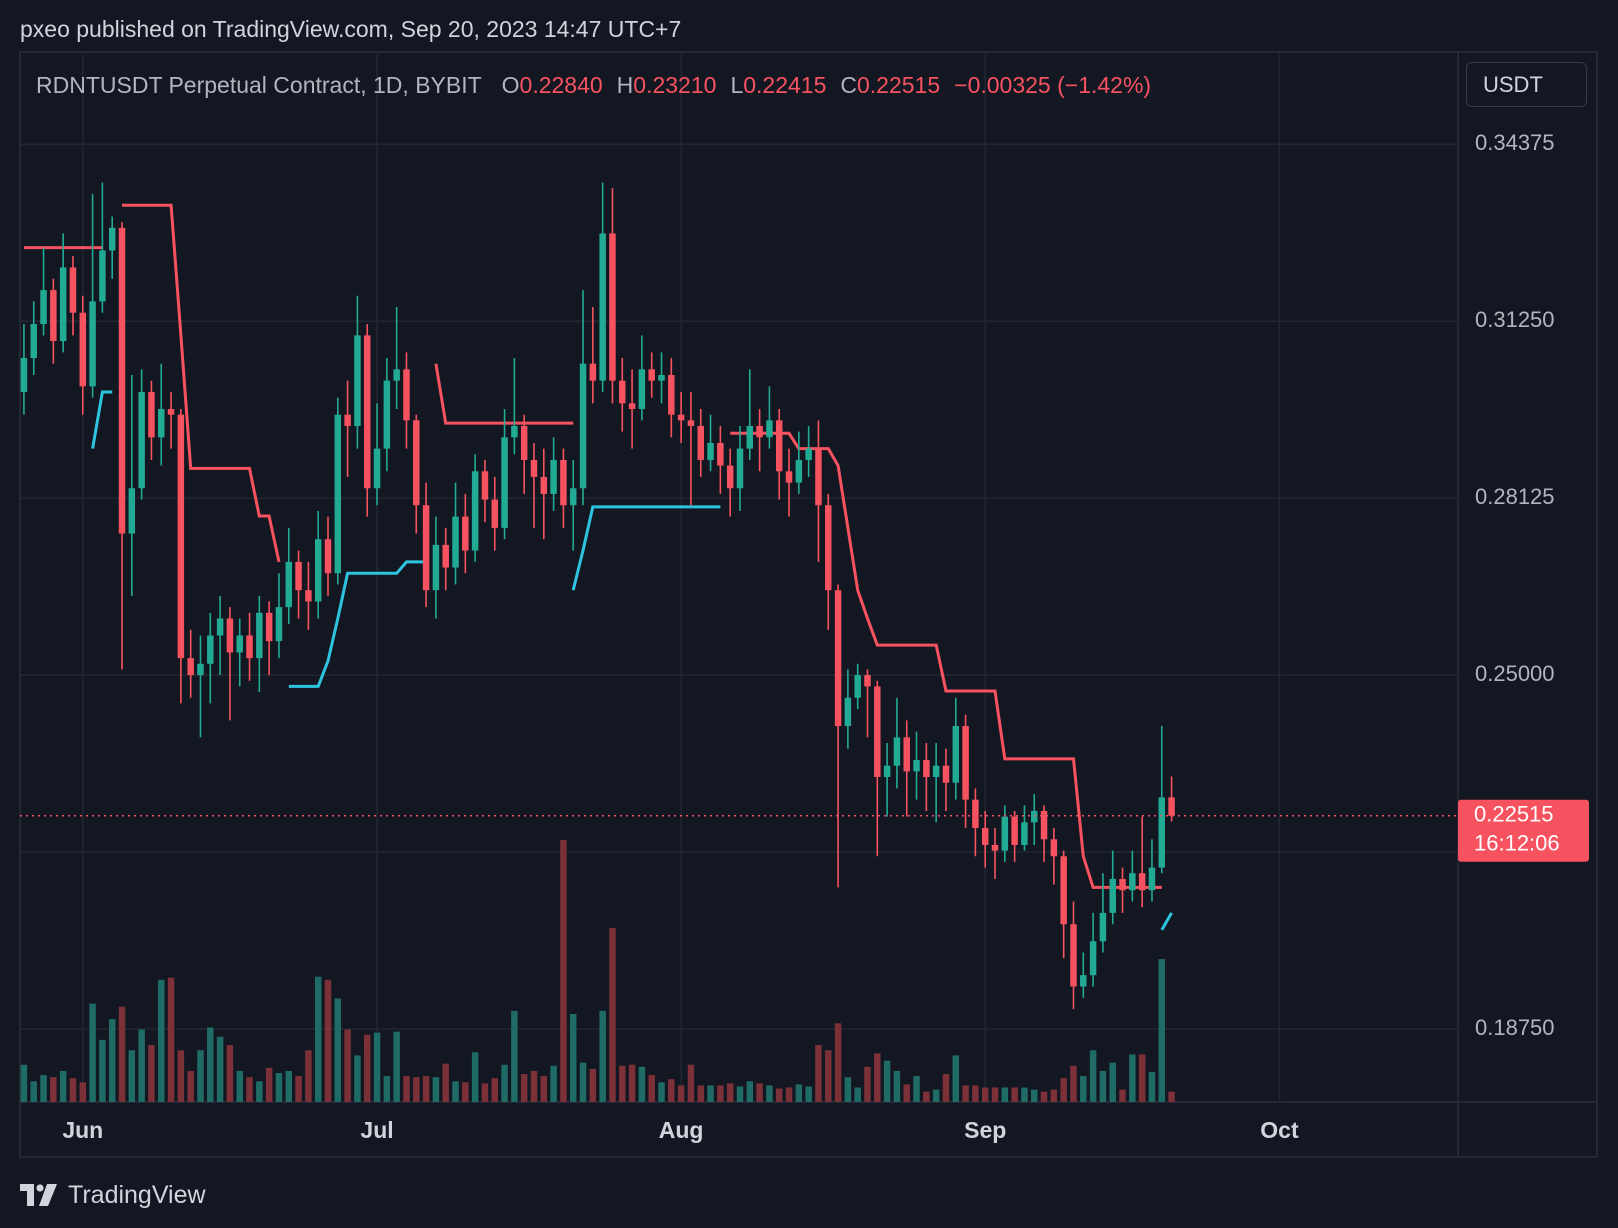  What do you see at coordinates (1526, 84) in the screenshot?
I see `currency-button: USDT` at bounding box center [1526, 84].